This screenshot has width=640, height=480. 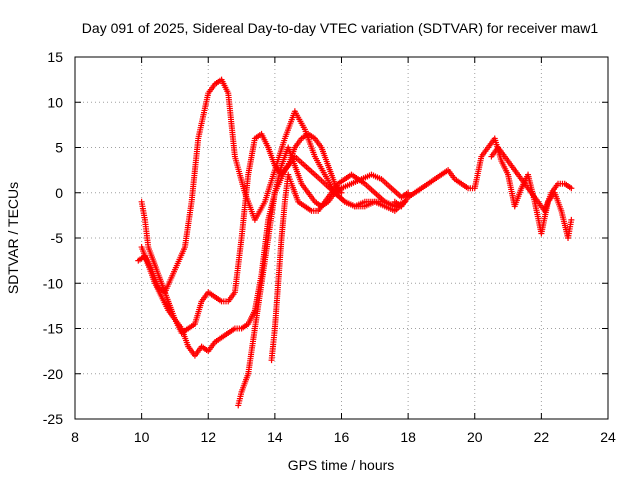 What do you see at coordinates (208, 437) in the screenshot?
I see `x-tick-label: 12` at bounding box center [208, 437].